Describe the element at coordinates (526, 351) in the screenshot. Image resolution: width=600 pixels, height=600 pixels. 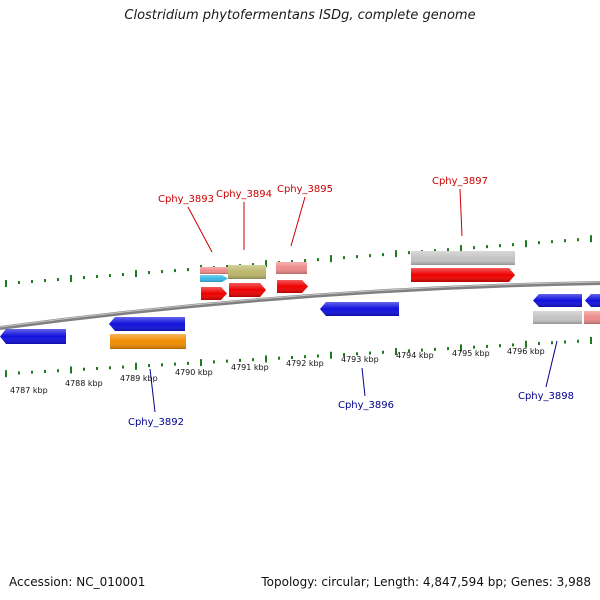
I see `scale-label: 4796 kbp` at that location.